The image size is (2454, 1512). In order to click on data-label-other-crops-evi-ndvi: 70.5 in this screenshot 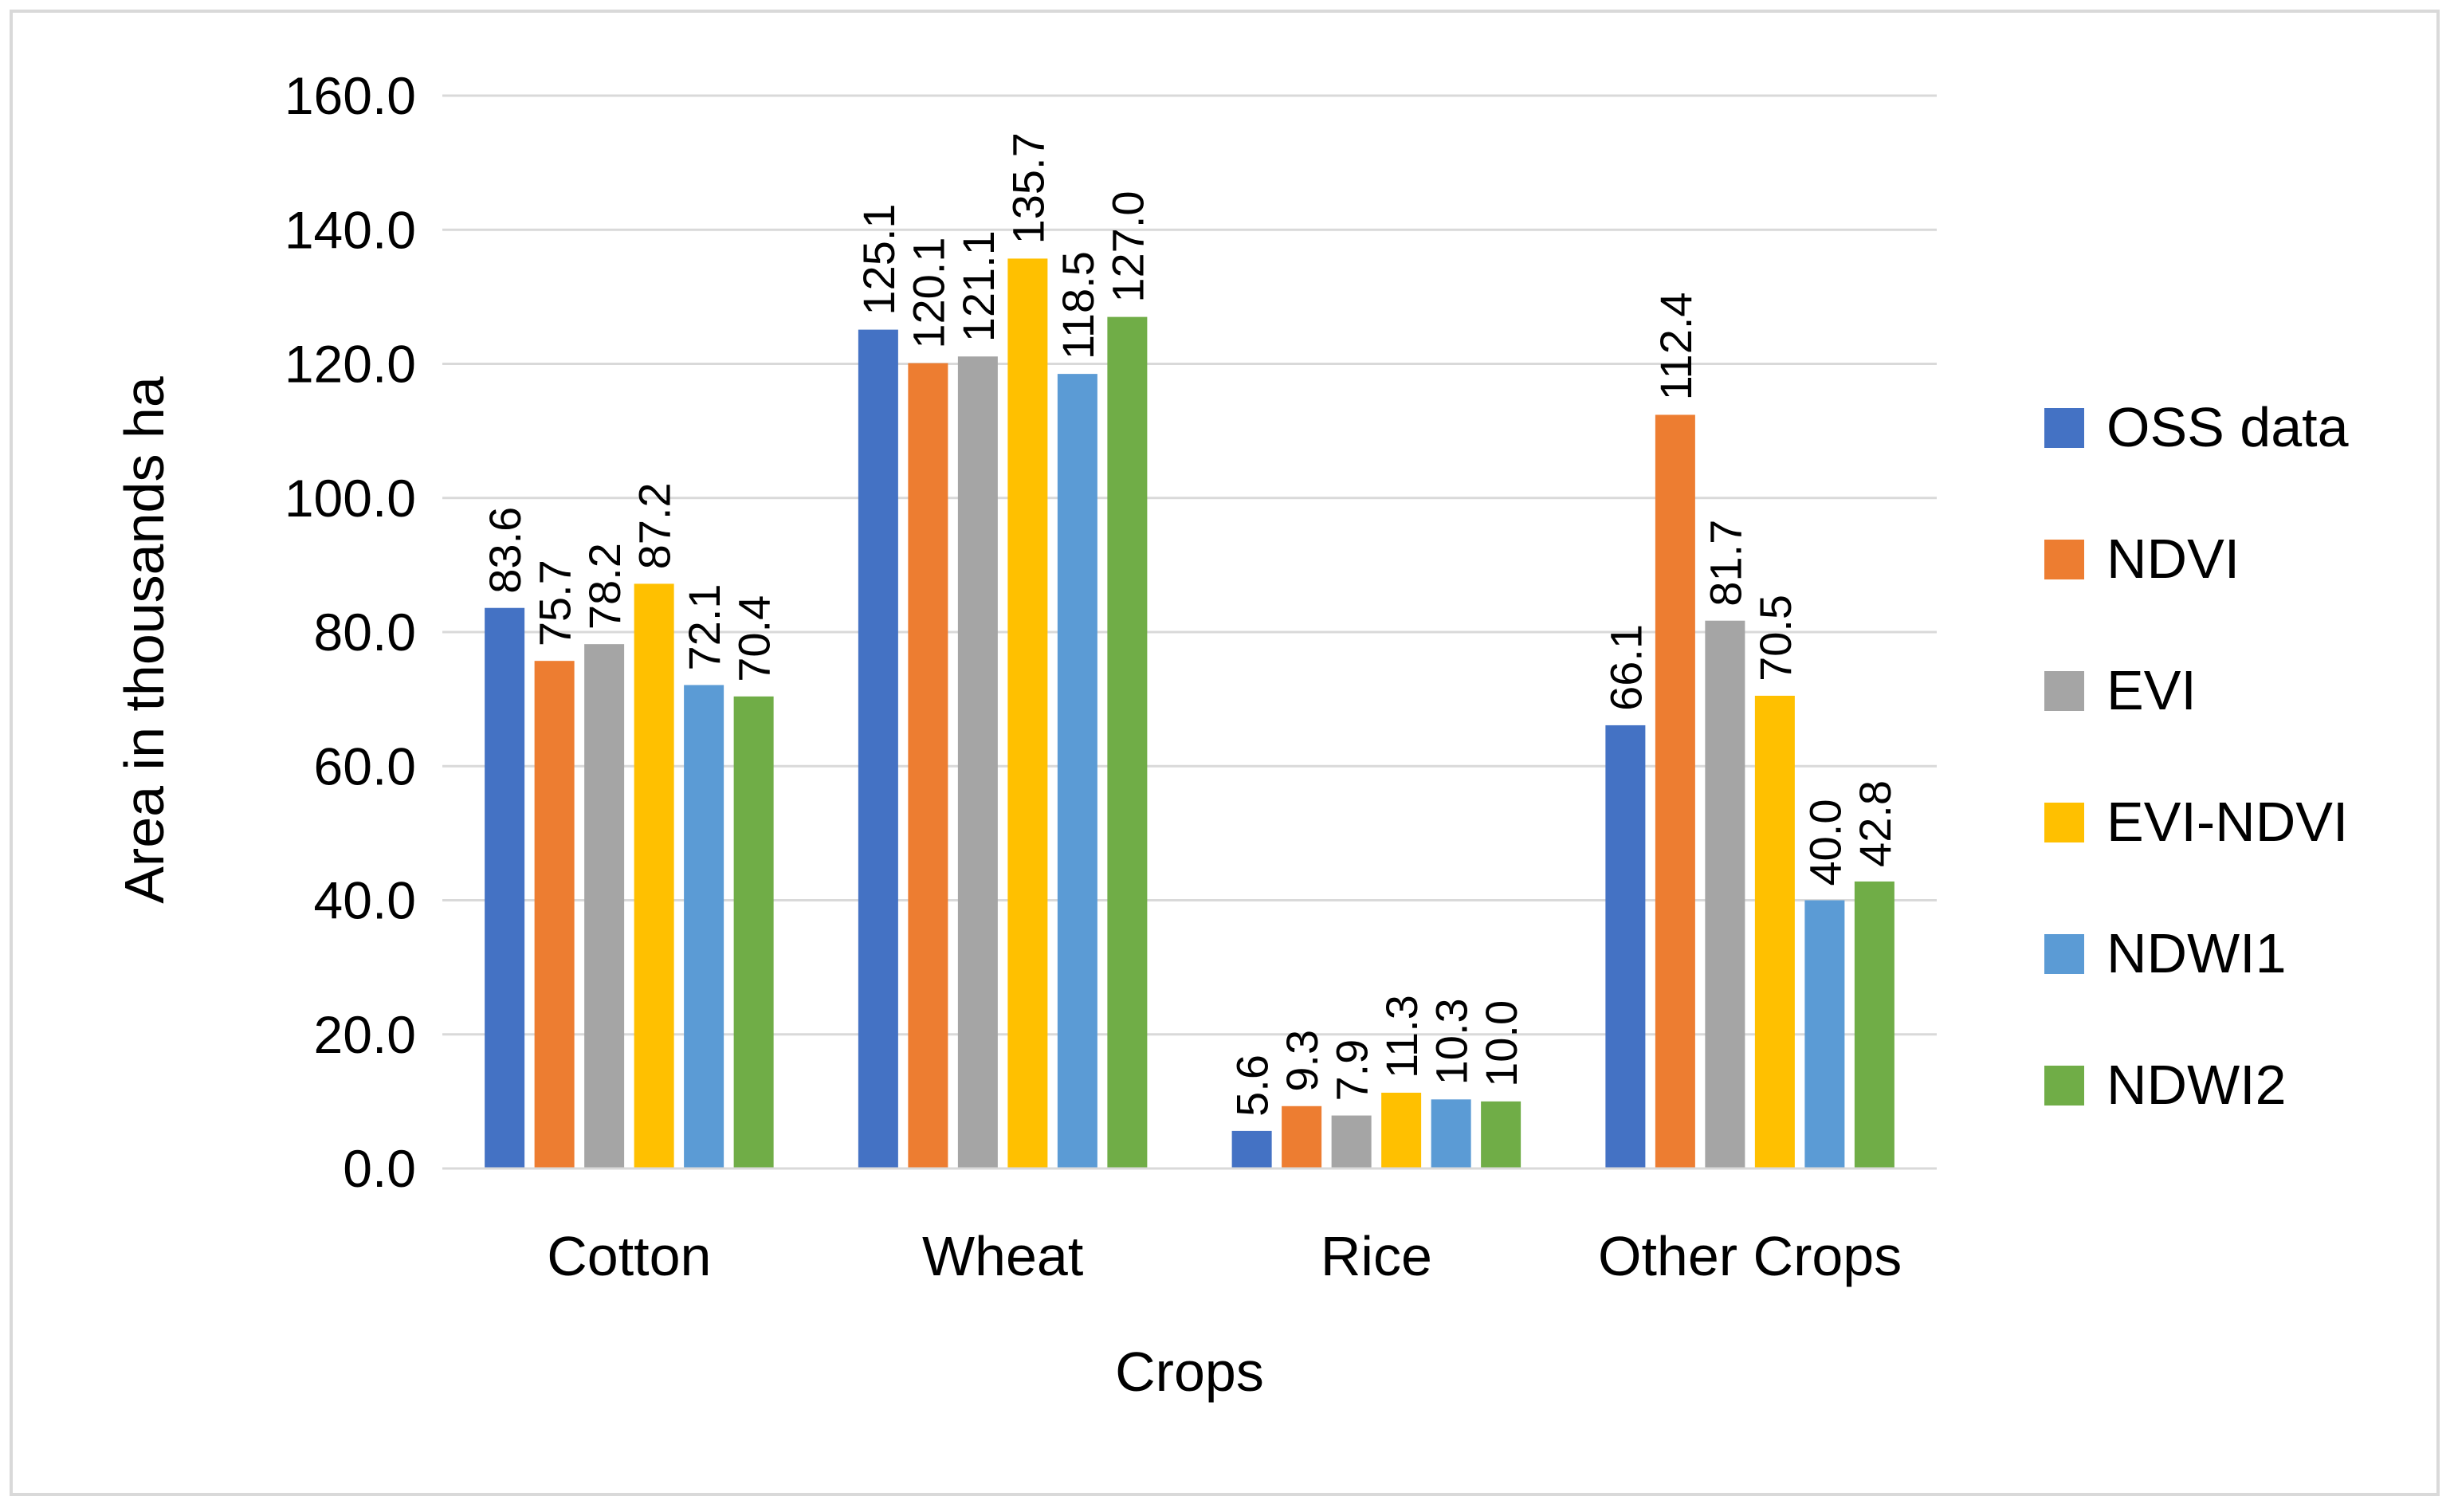, I will do `click(1775, 638)`.